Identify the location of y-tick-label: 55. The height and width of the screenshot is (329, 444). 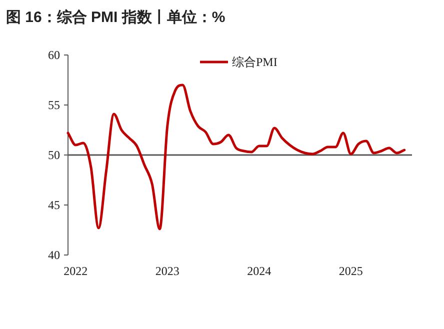
(54, 105).